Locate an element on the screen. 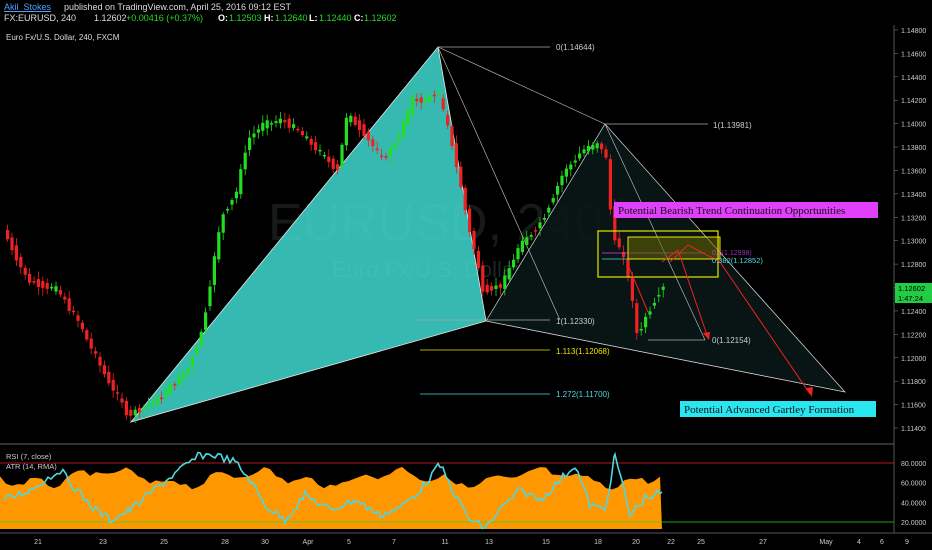  c-d-line is located at coordinates (655, 232).